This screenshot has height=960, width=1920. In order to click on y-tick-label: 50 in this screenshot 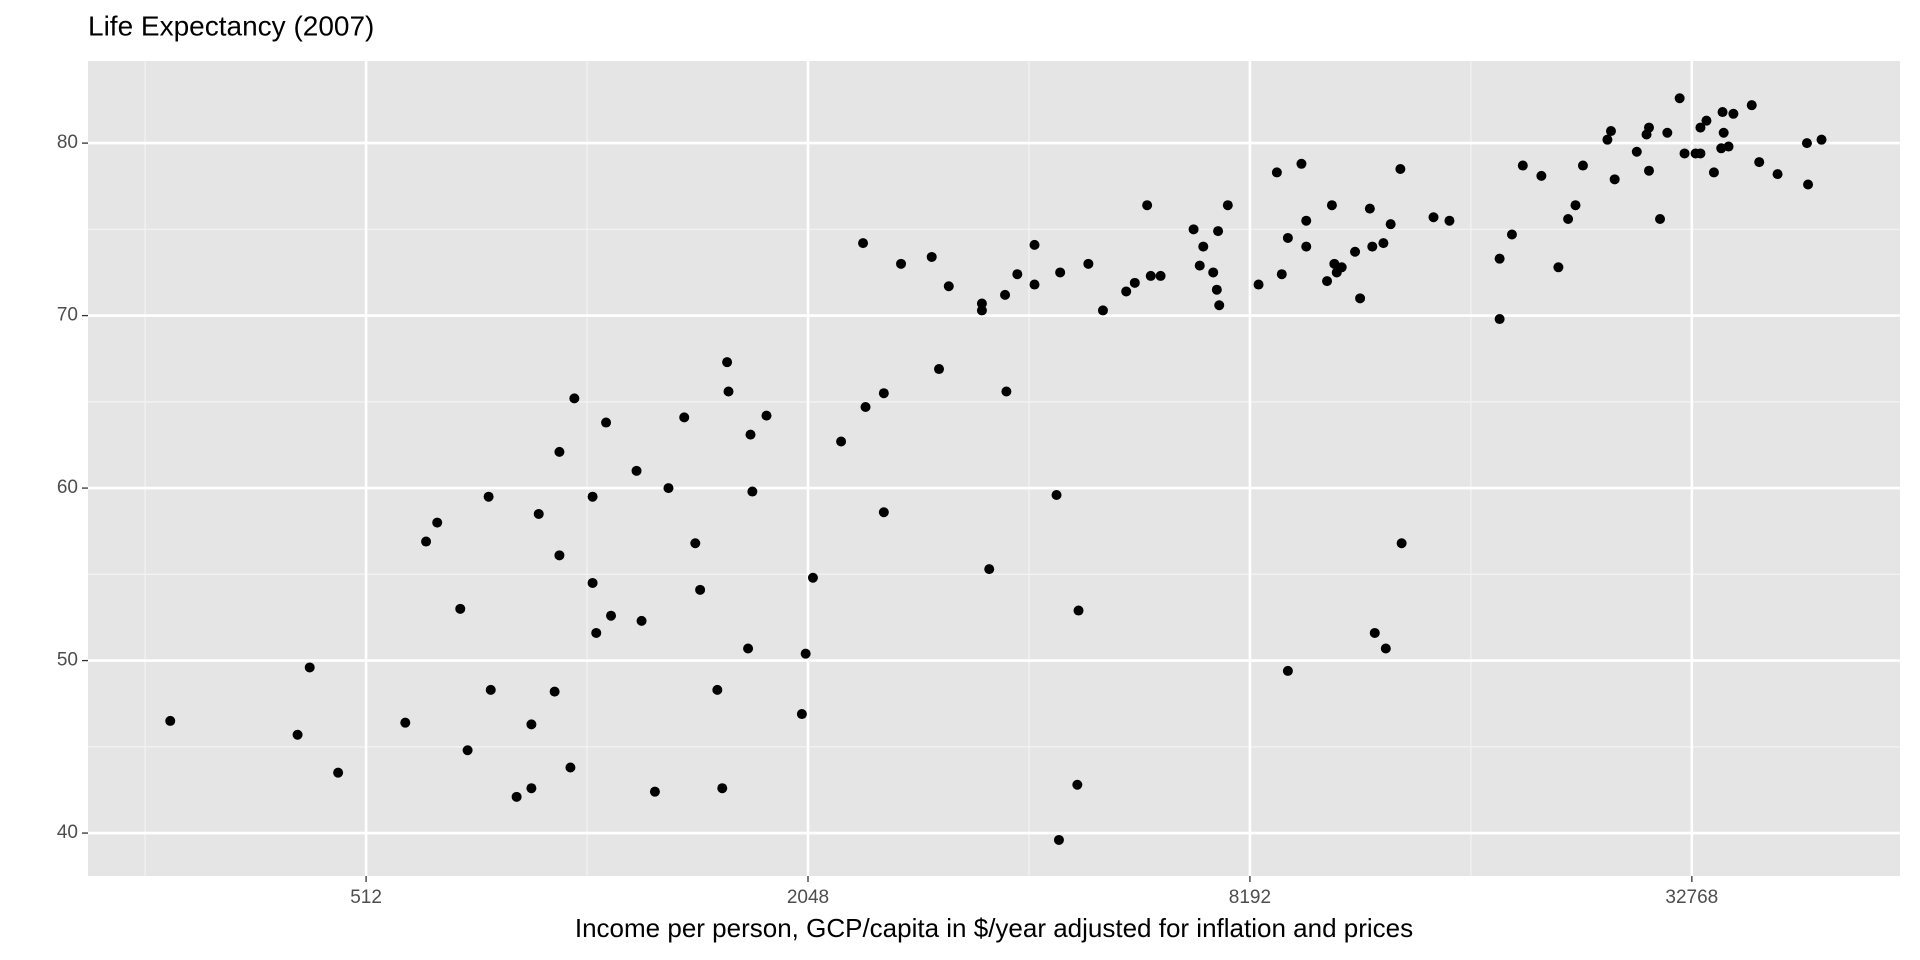, I will do `click(67, 660)`.